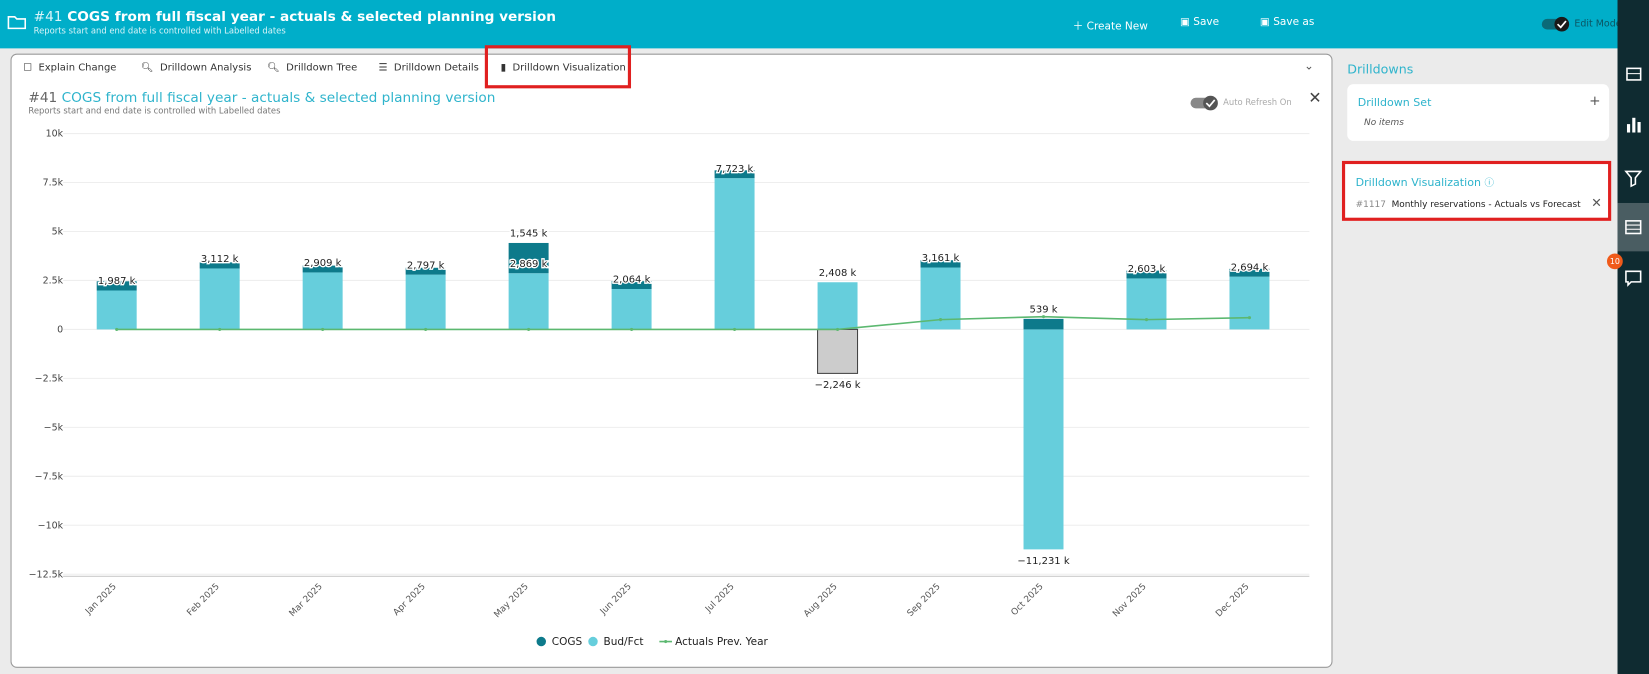  I want to click on tab: ▮ Drilldown Visualization, so click(563, 68).